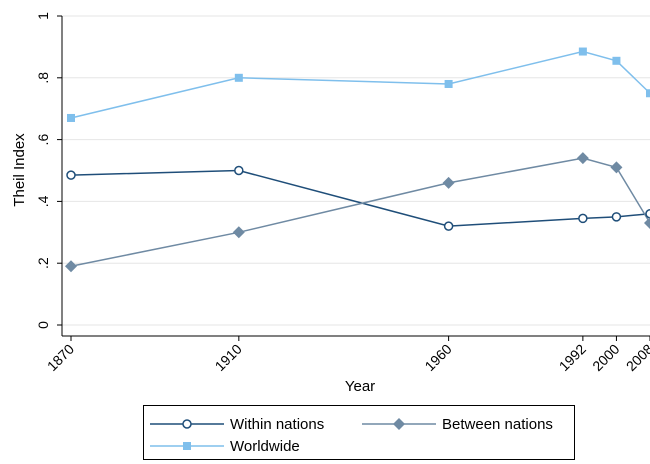 Image resolution: width=650 pixels, height=464 pixels. What do you see at coordinates (43, 16) in the screenshot?
I see `y-tick-label: 1` at bounding box center [43, 16].